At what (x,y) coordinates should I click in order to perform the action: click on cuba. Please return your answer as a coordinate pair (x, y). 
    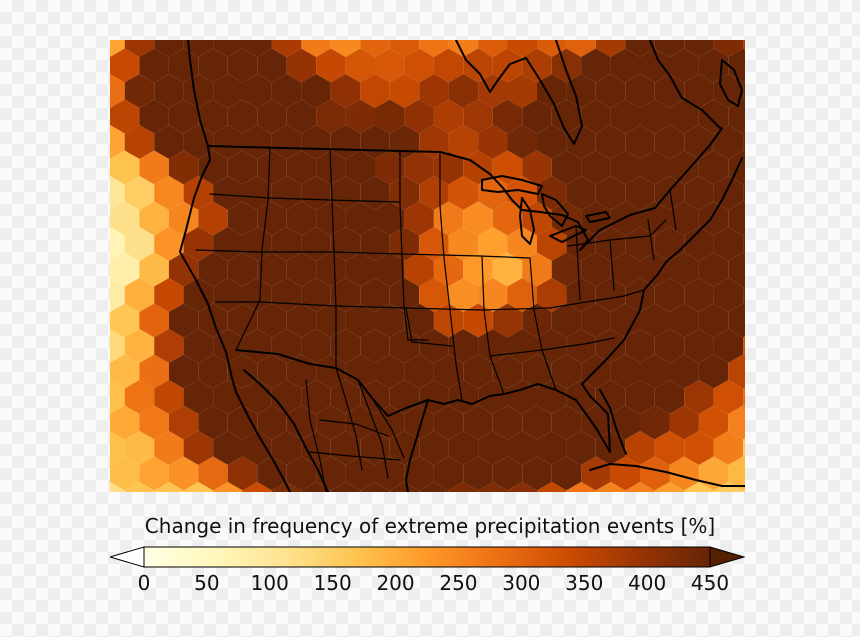
    Looking at the image, I should click on (667, 475).